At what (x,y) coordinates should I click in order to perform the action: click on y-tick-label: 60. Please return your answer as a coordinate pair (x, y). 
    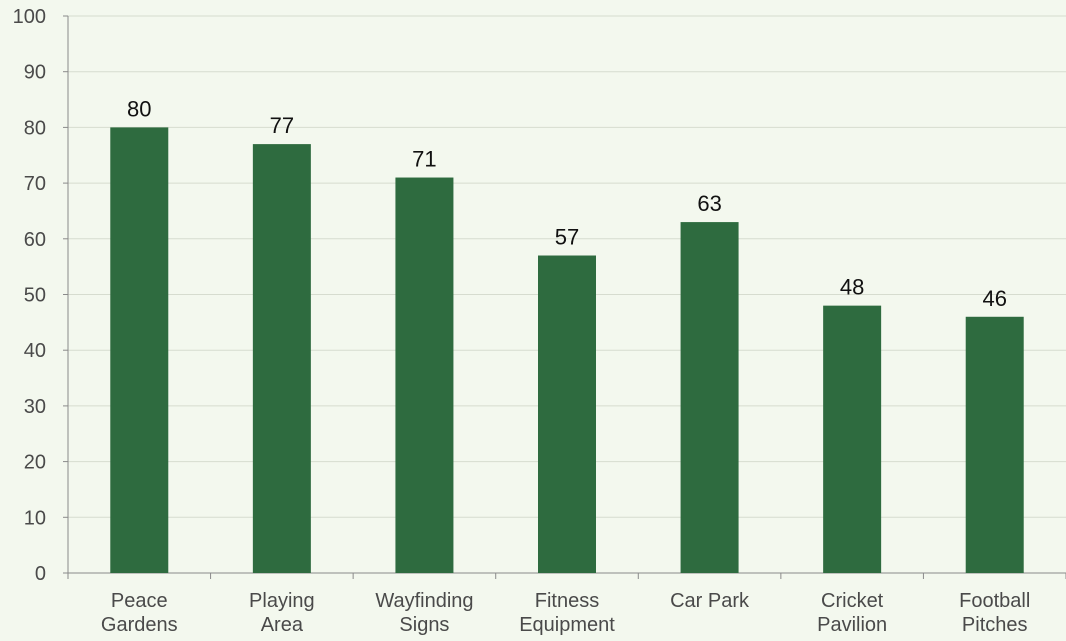
    Looking at the image, I should click on (35, 240).